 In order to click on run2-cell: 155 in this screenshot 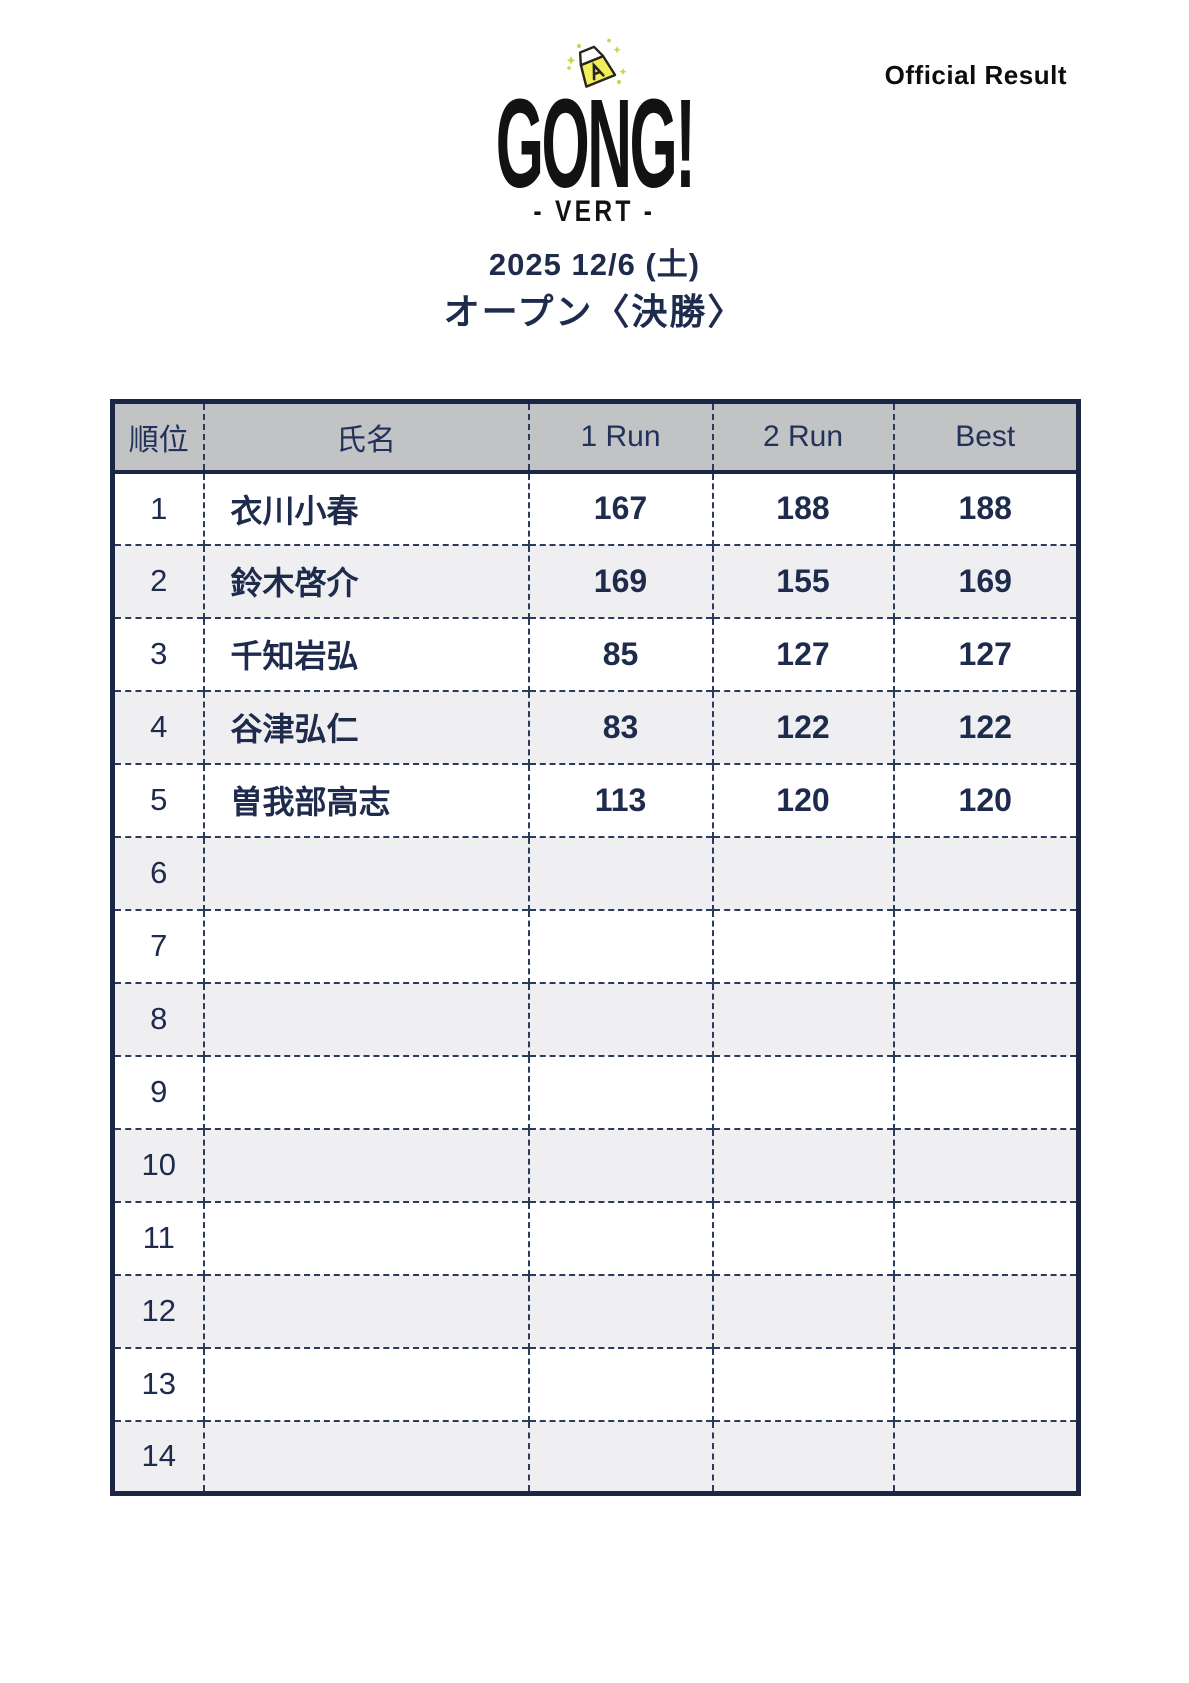, I will do `click(802, 580)`.